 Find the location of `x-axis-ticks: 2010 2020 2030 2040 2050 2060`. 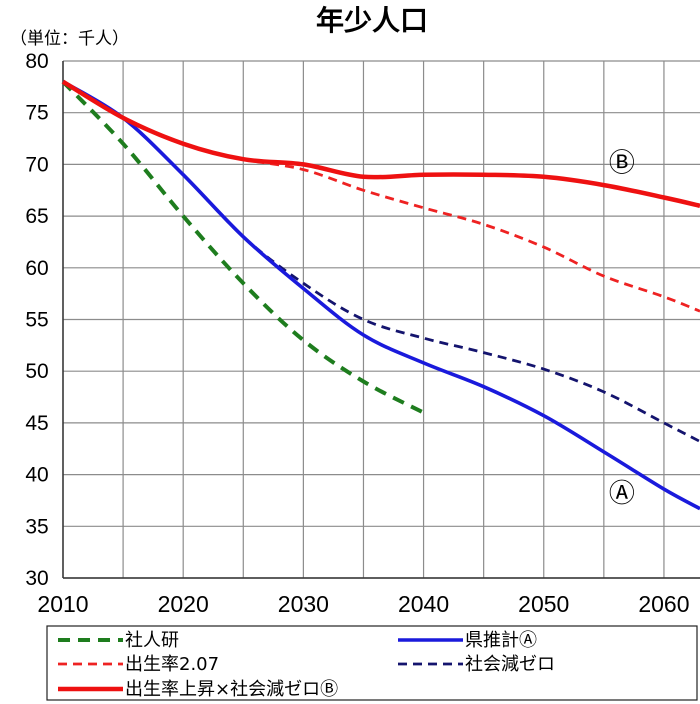

x-axis-ticks: 2010 2020 2030 2040 2050 2060 is located at coordinates (363, 604).